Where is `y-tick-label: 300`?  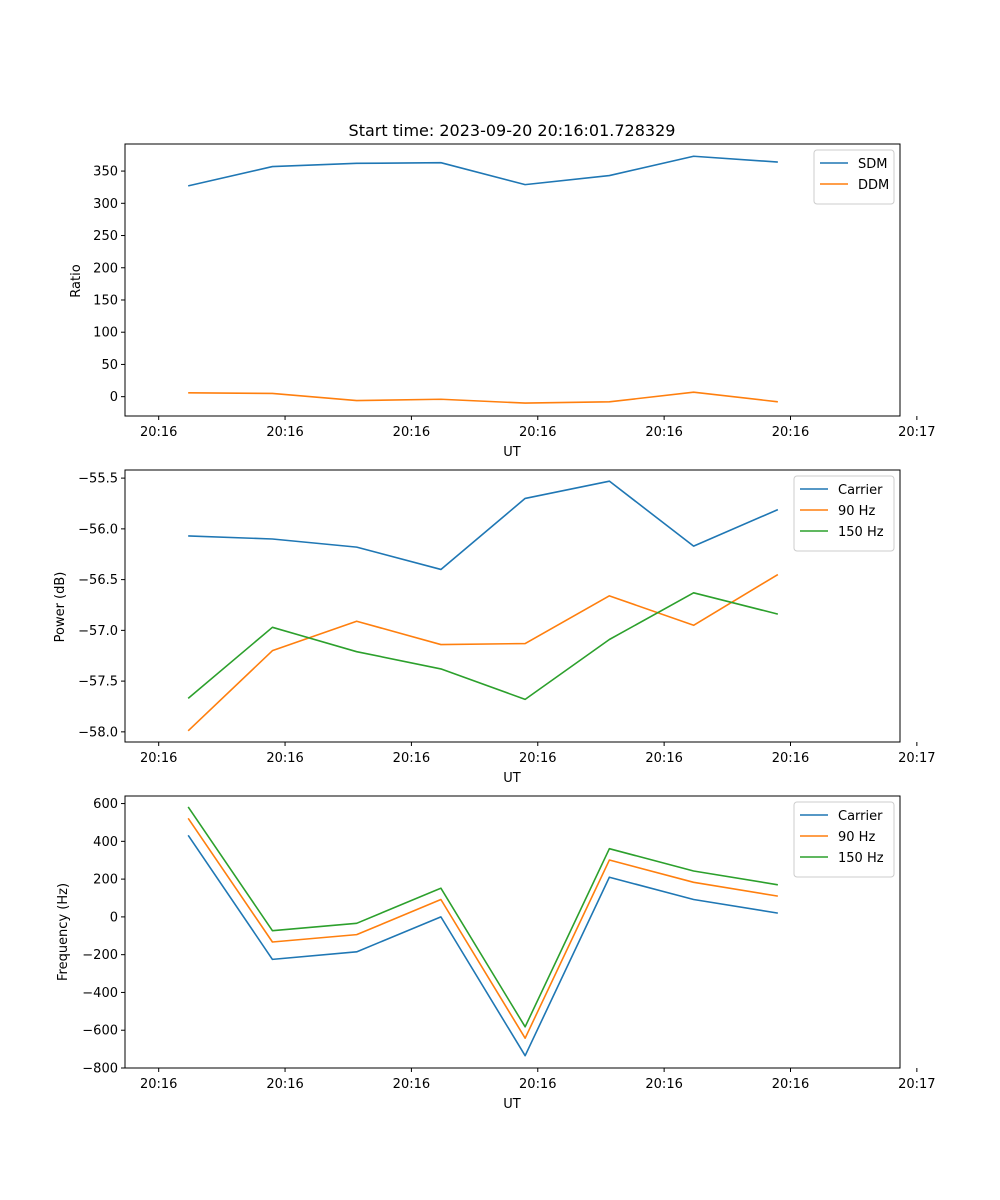
y-tick-label: 300 is located at coordinates (105, 204).